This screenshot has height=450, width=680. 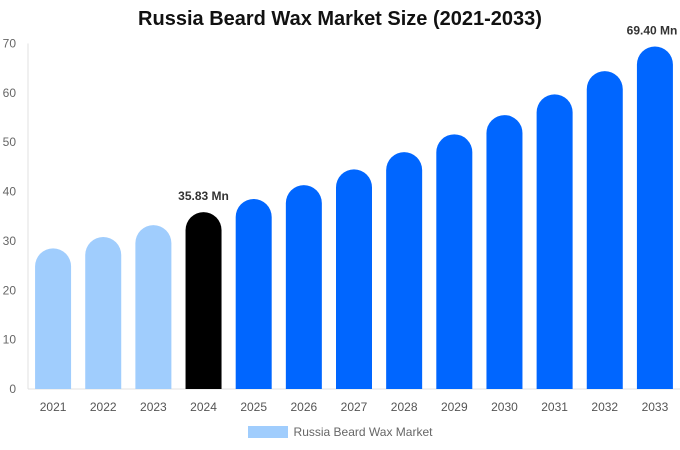 I want to click on y-tick-label: 10, so click(x=10, y=340).